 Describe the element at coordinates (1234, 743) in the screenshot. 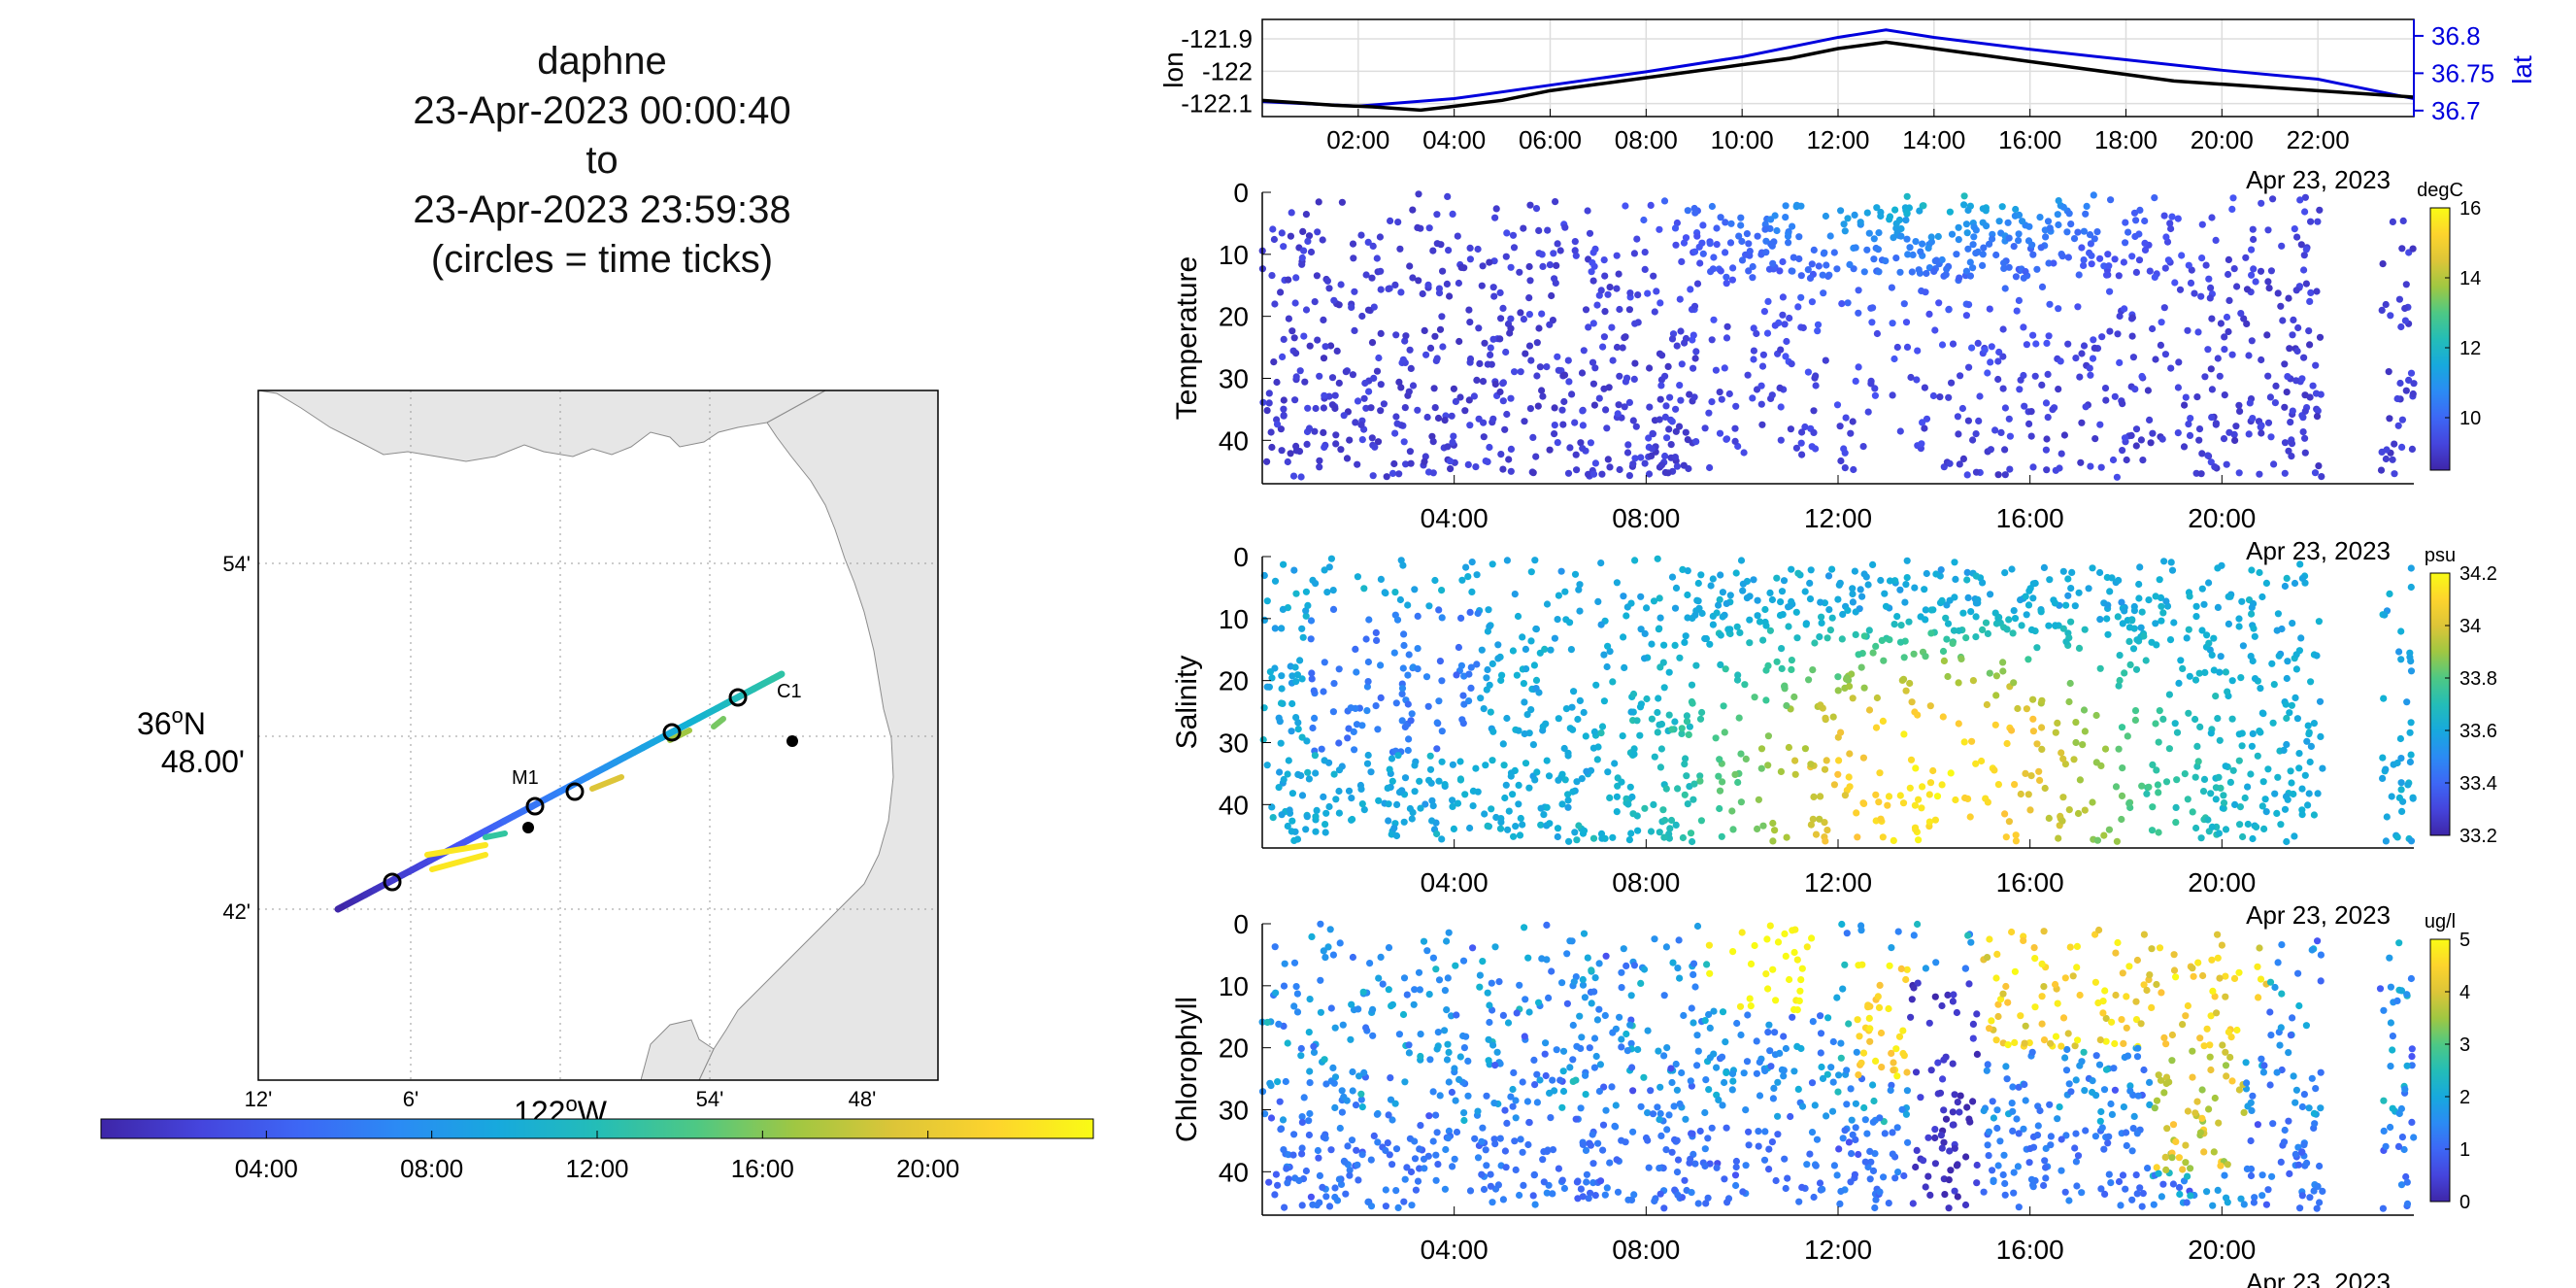

I see `ytick-label: 30` at that location.